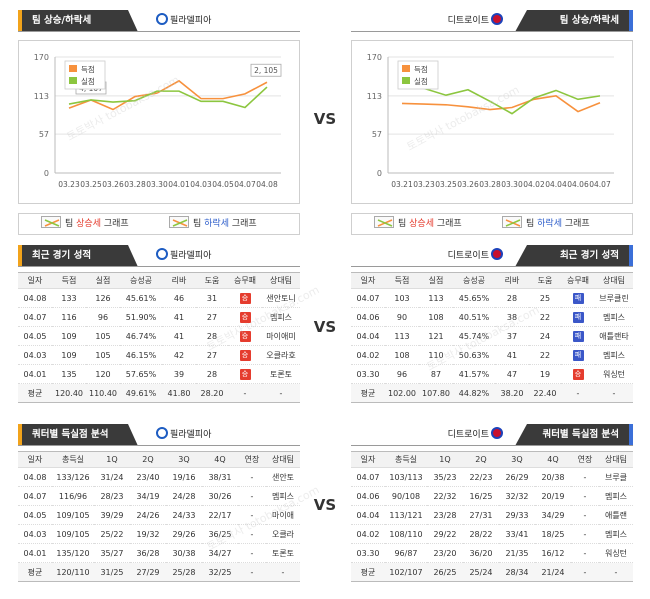 The width and height of the screenshot is (650, 599). I want to click on fall-graph-icon, so click(512, 222).